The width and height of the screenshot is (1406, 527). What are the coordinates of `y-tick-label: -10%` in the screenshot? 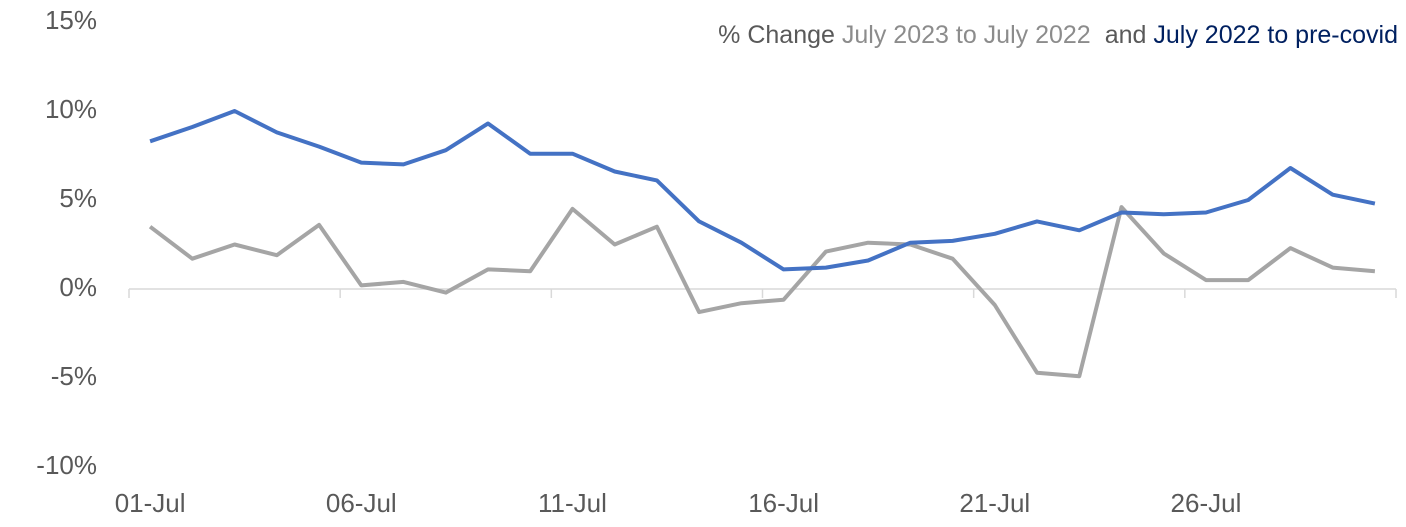 It's located at (66, 465).